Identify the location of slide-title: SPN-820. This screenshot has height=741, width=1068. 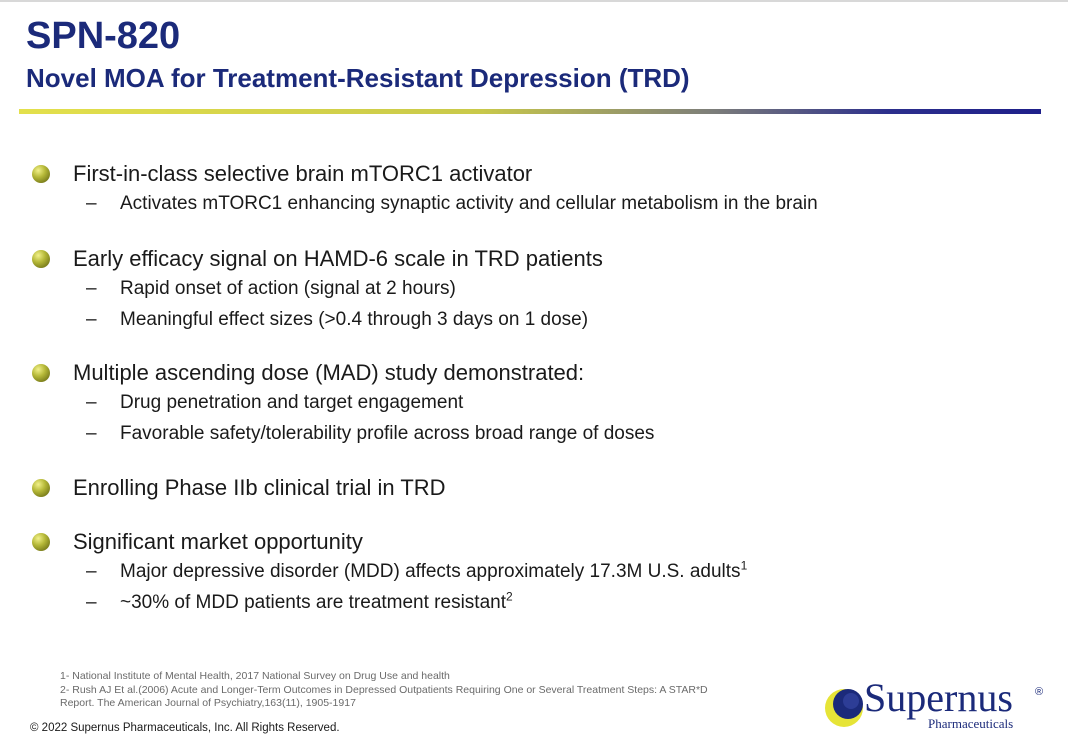
(103, 36).